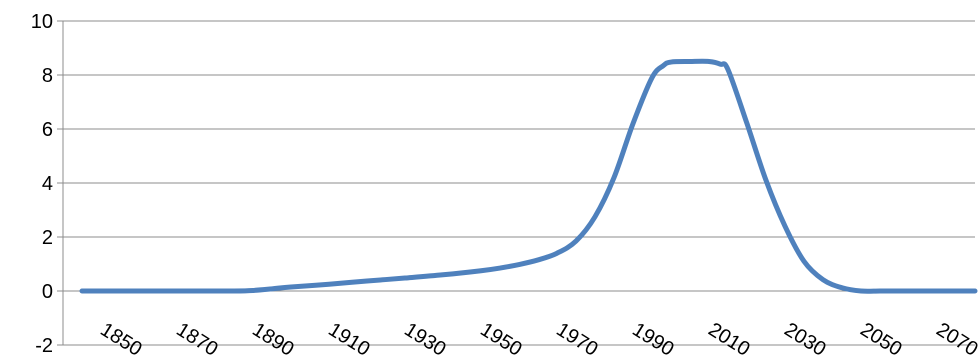 The width and height of the screenshot is (978, 359). What do you see at coordinates (728, 339) in the screenshot?
I see `x-tick-label: 2010` at bounding box center [728, 339].